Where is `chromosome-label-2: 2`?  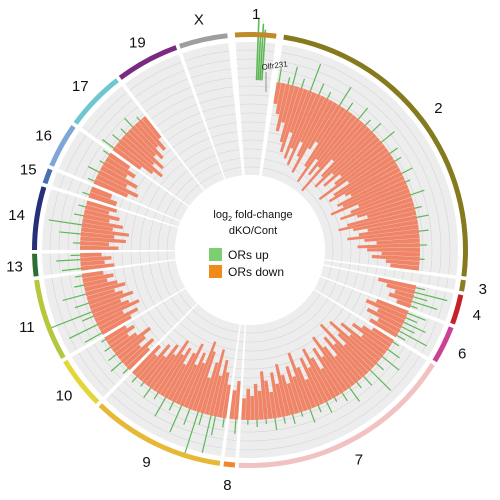
chromosome-label-2: 2 is located at coordinates (438, 108).